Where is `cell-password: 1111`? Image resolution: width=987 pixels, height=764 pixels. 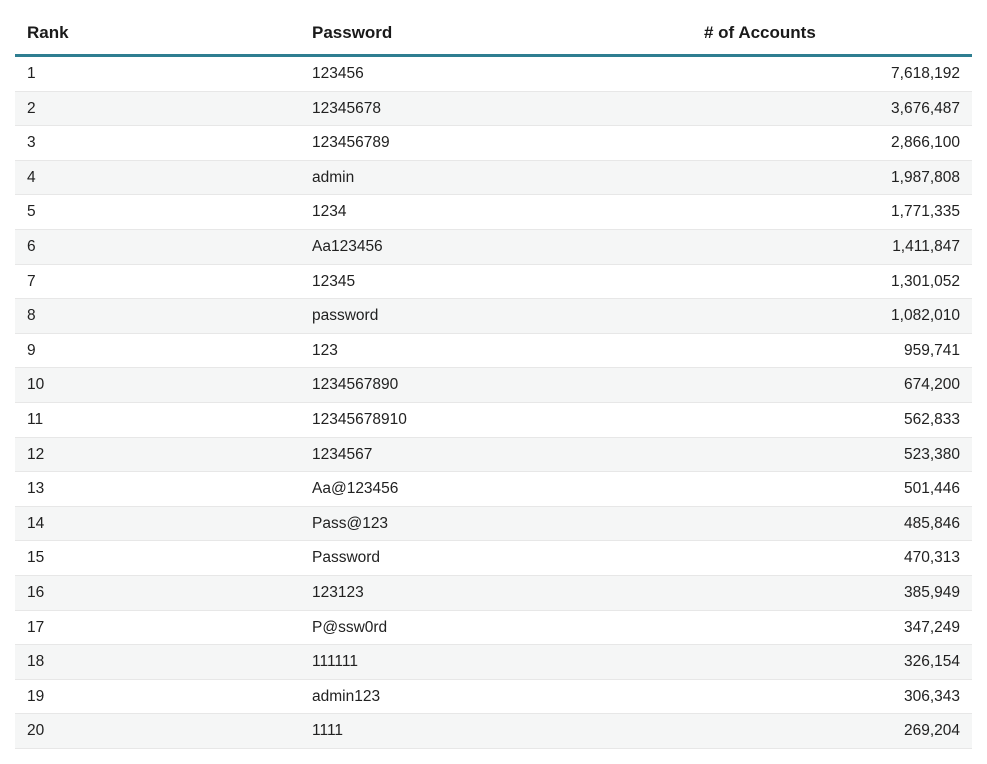
cell-password: 1111 is located at coordinates (496, 731).